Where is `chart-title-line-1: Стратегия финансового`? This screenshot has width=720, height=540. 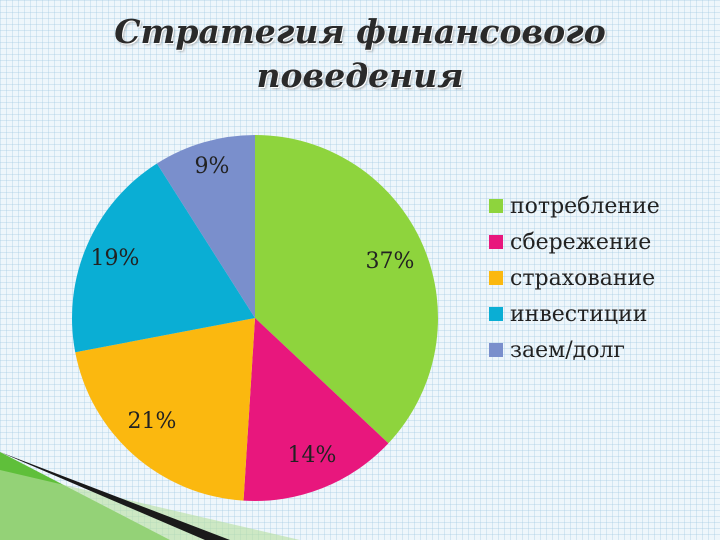 chart-title-line-1: Стратегия финансового is located at coordinates (360, 31).